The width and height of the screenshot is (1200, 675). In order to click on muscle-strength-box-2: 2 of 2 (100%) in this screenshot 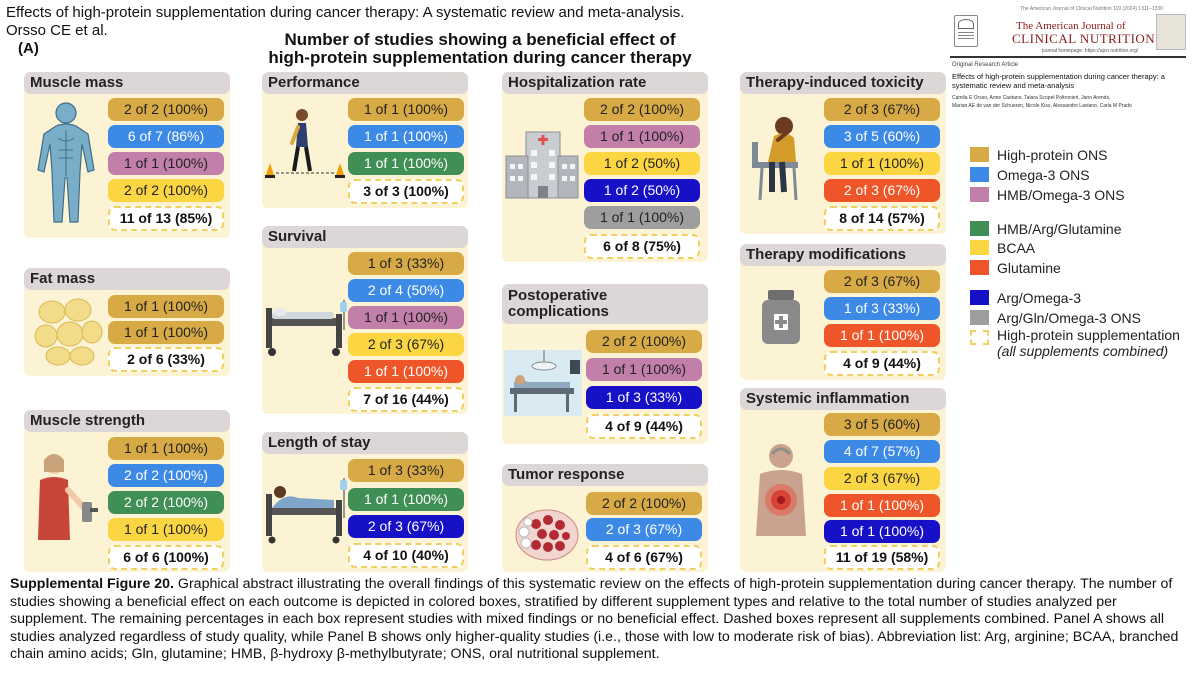, I will do `click(166, 502)`.